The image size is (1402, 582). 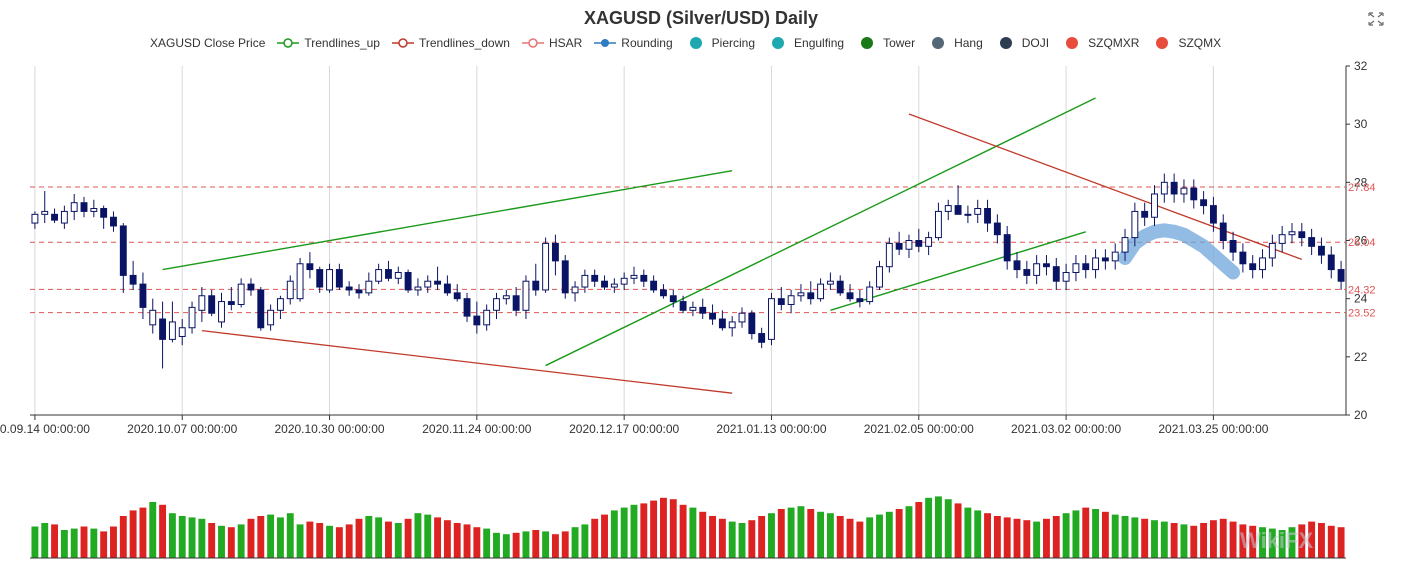 I want to click on trendline-down, so click(x=467, y=362).